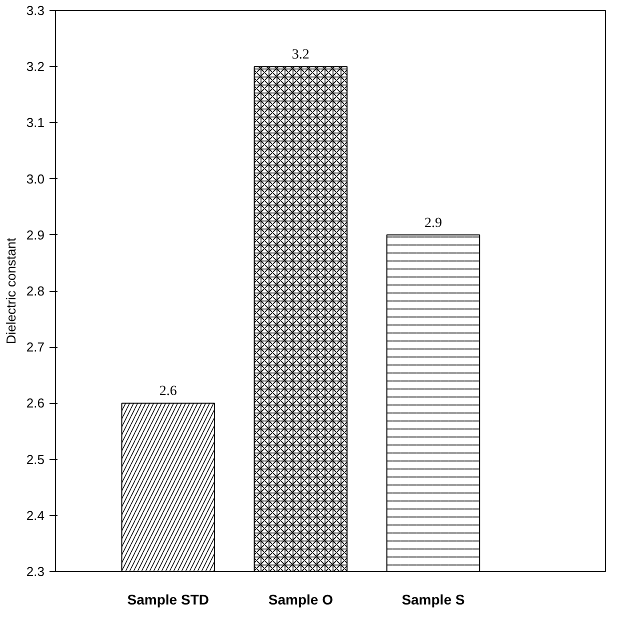  Describe the element at coordinates (35, 234) in the screenshot. I see `y-tick-label: 2.9` at that location.